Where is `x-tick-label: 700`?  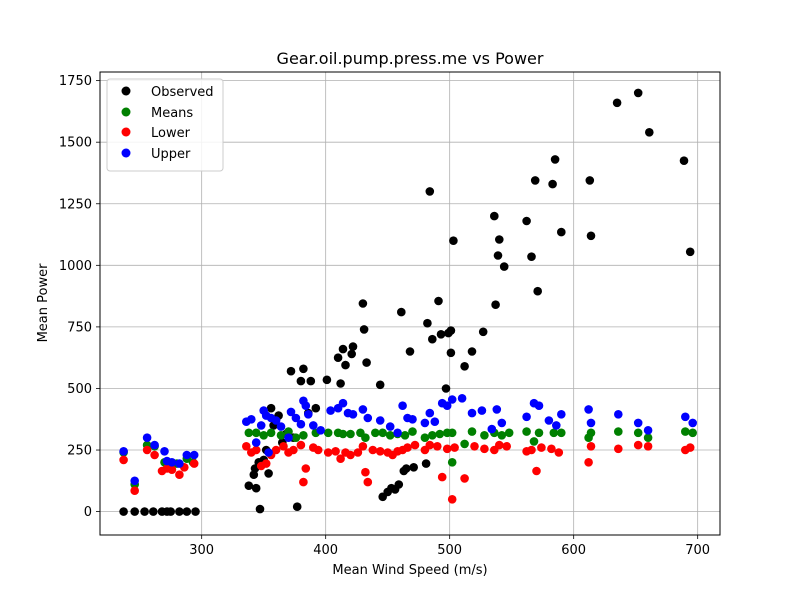 x-tick-label: 700 is located at coordinates (697, 550).